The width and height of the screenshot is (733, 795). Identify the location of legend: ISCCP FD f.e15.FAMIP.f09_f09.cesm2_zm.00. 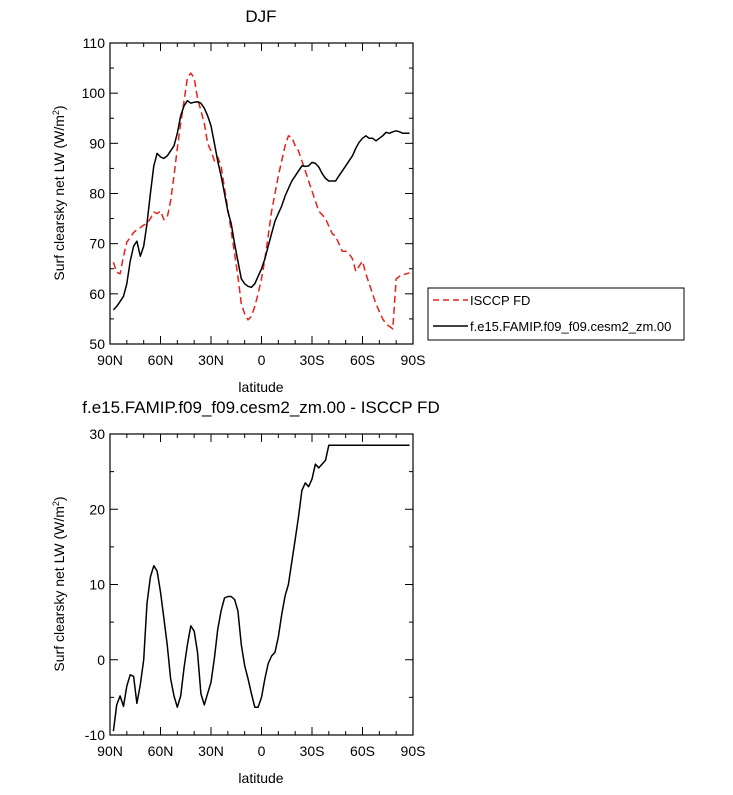
(556, 314).